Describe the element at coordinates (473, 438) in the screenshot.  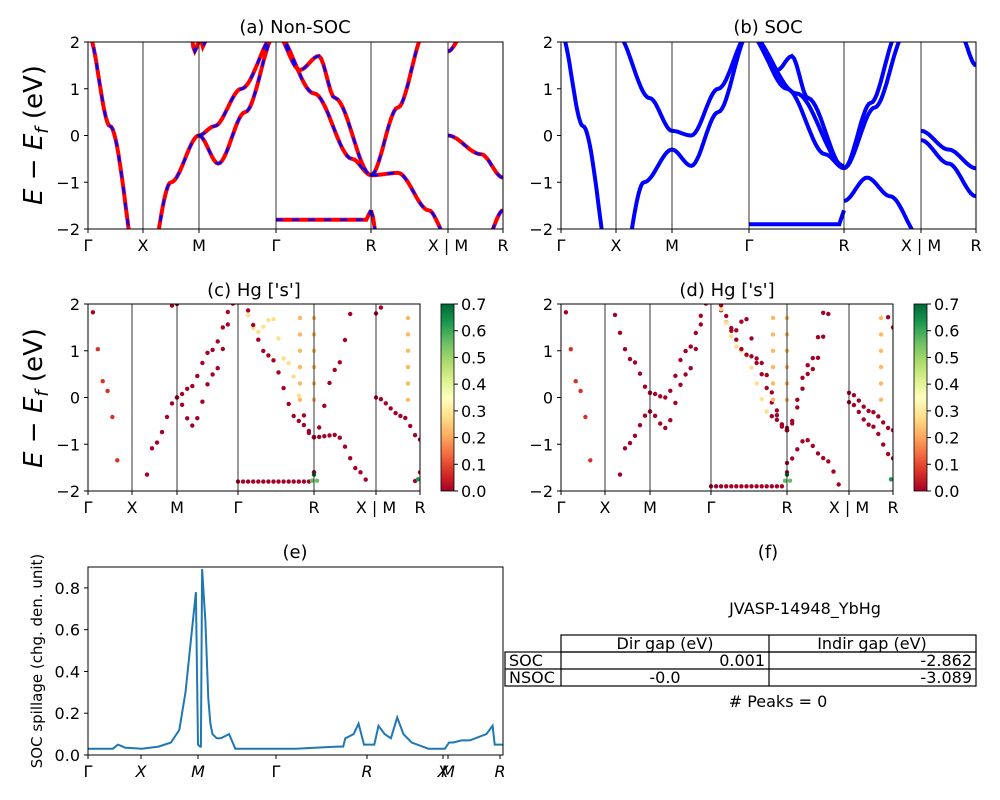
I see `colorbar-tick-label: 0.2` at that location.